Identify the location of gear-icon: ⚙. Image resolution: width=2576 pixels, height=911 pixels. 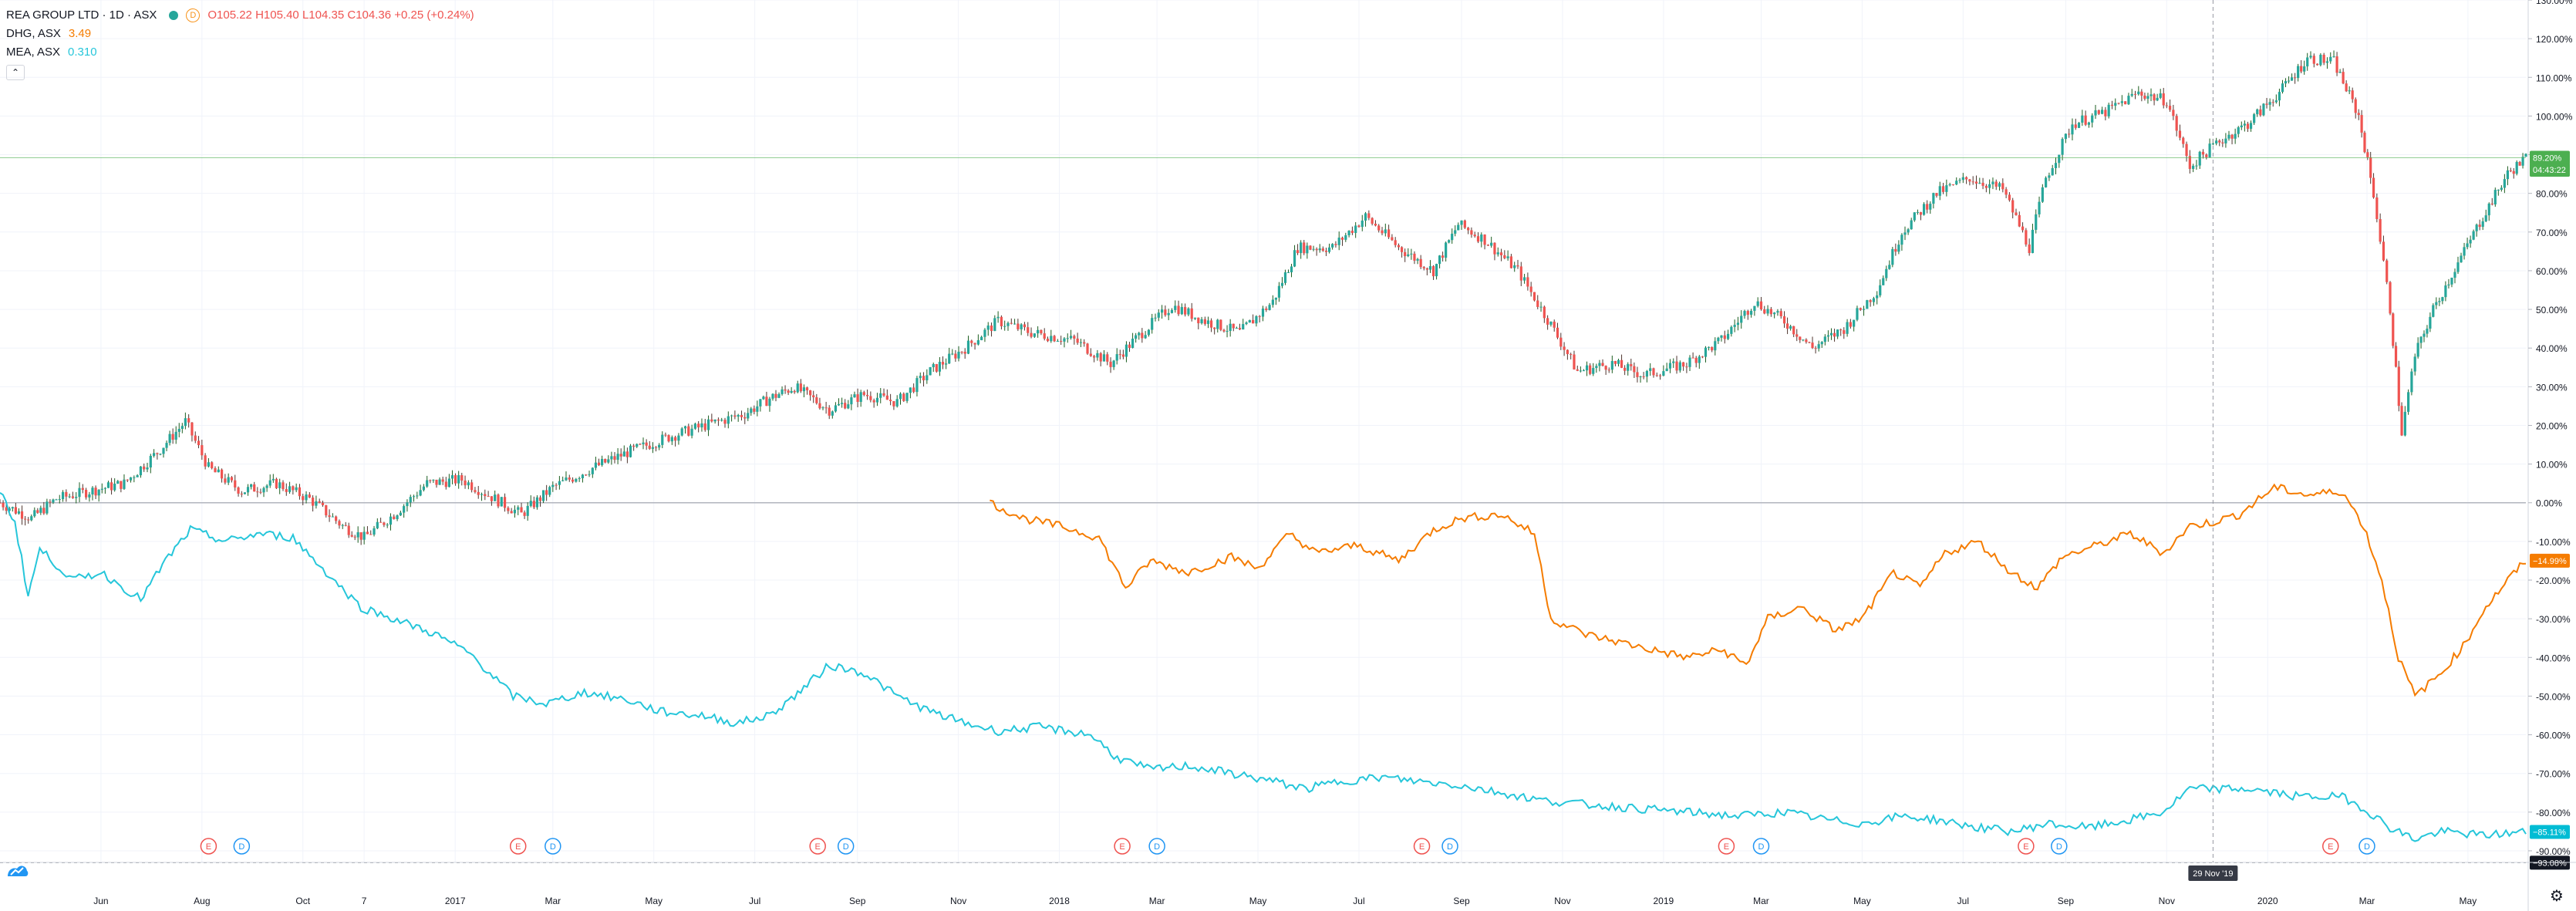
(2557, 897).